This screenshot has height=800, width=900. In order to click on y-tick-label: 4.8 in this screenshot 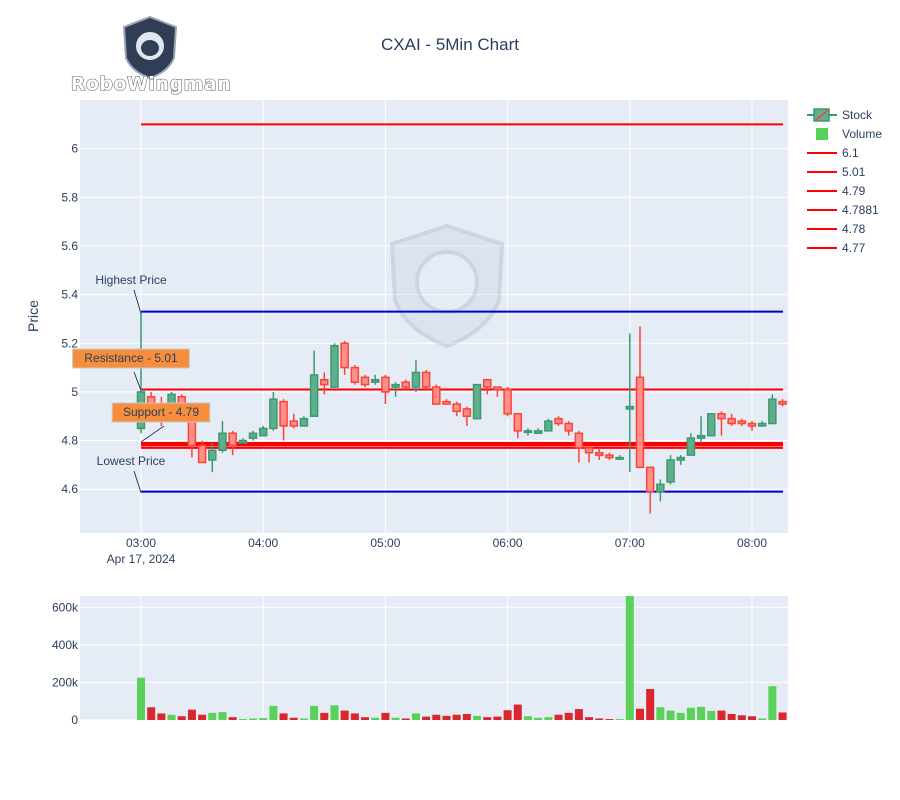, I will do `click(69, 441)`.